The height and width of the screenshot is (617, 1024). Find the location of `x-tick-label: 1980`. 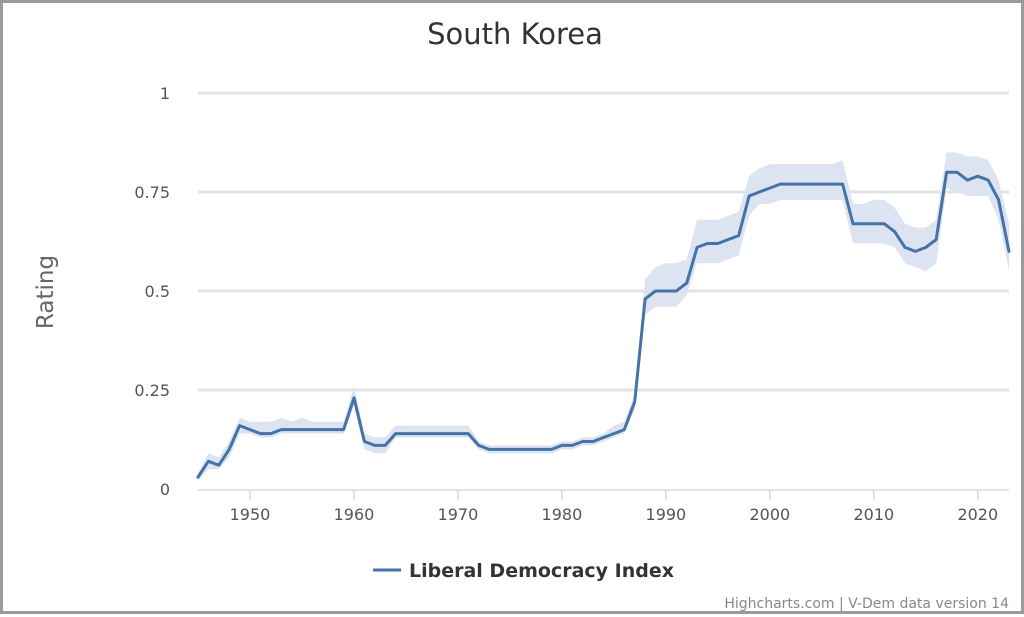

x-tick-label: 1980 is located at coordinates (562, 514).